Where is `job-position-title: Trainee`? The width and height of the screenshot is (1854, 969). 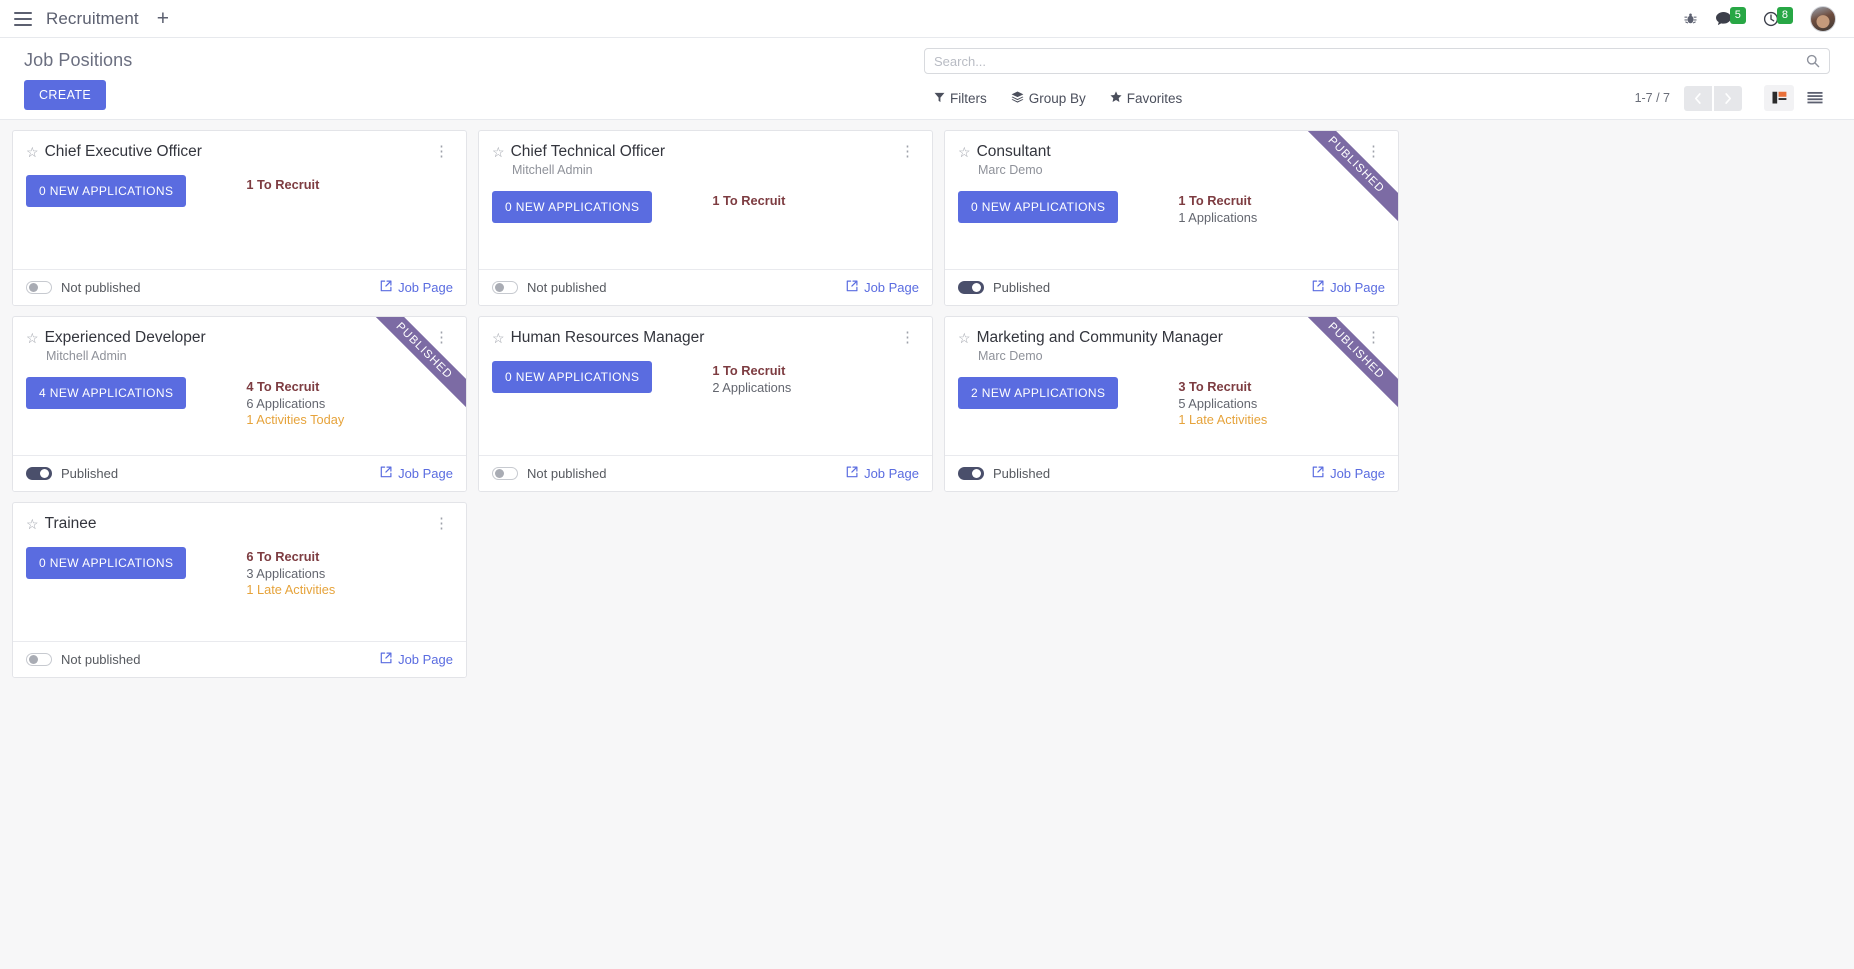
job-position-title: Trainee is located at coordinates (70, 523).